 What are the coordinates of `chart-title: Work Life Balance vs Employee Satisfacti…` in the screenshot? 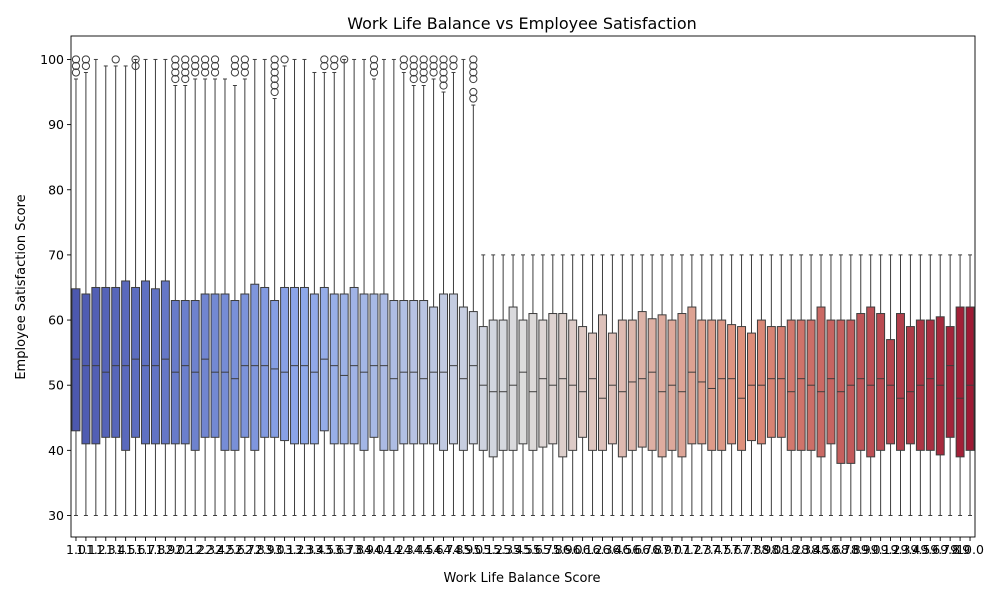 It's located at (522, 23).